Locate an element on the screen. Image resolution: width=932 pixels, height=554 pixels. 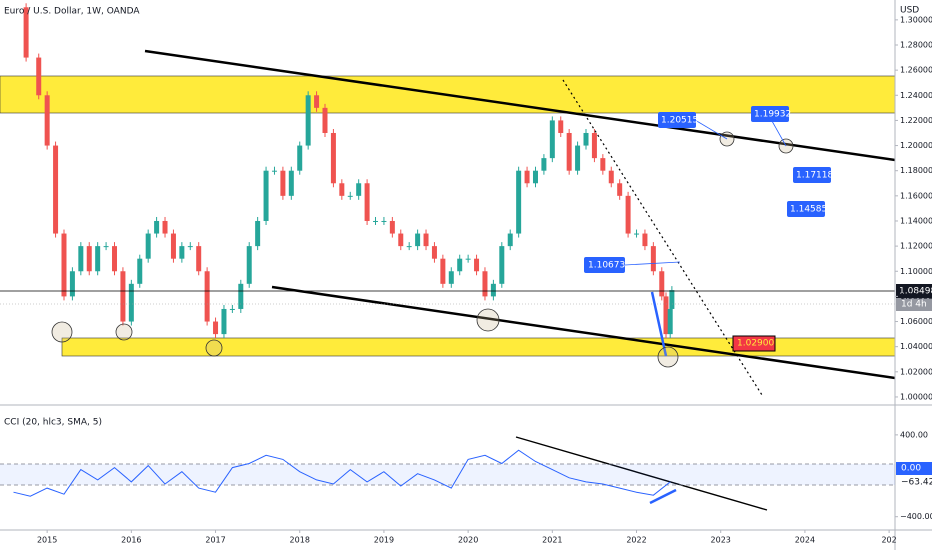
x-tick-label: 2015 is located at coordinates (47, 540).